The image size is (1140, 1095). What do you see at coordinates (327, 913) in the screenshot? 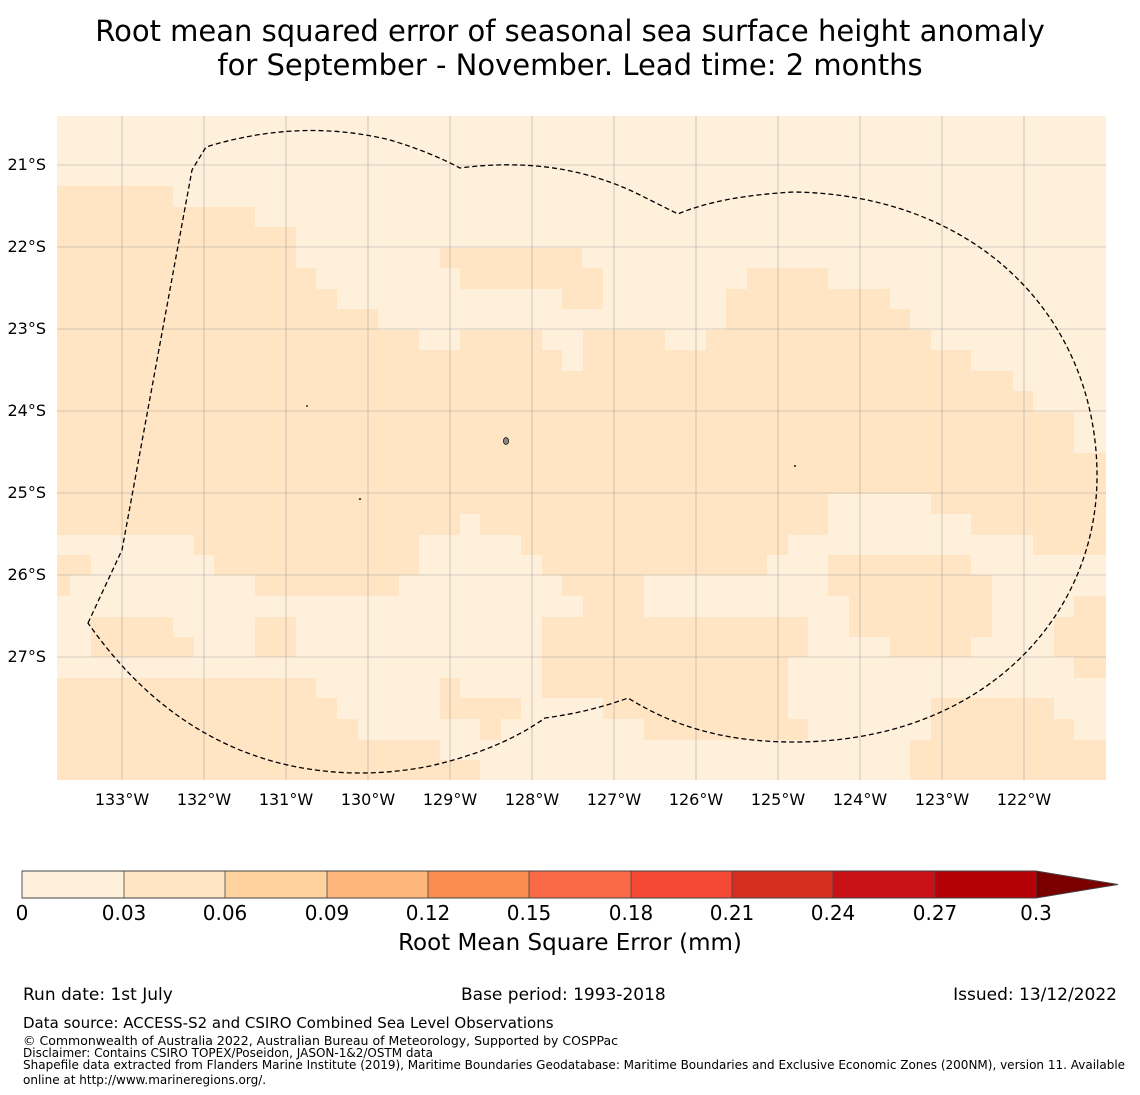
I see `colorbar-tick: 0.09` at bounding box center [327, 913].